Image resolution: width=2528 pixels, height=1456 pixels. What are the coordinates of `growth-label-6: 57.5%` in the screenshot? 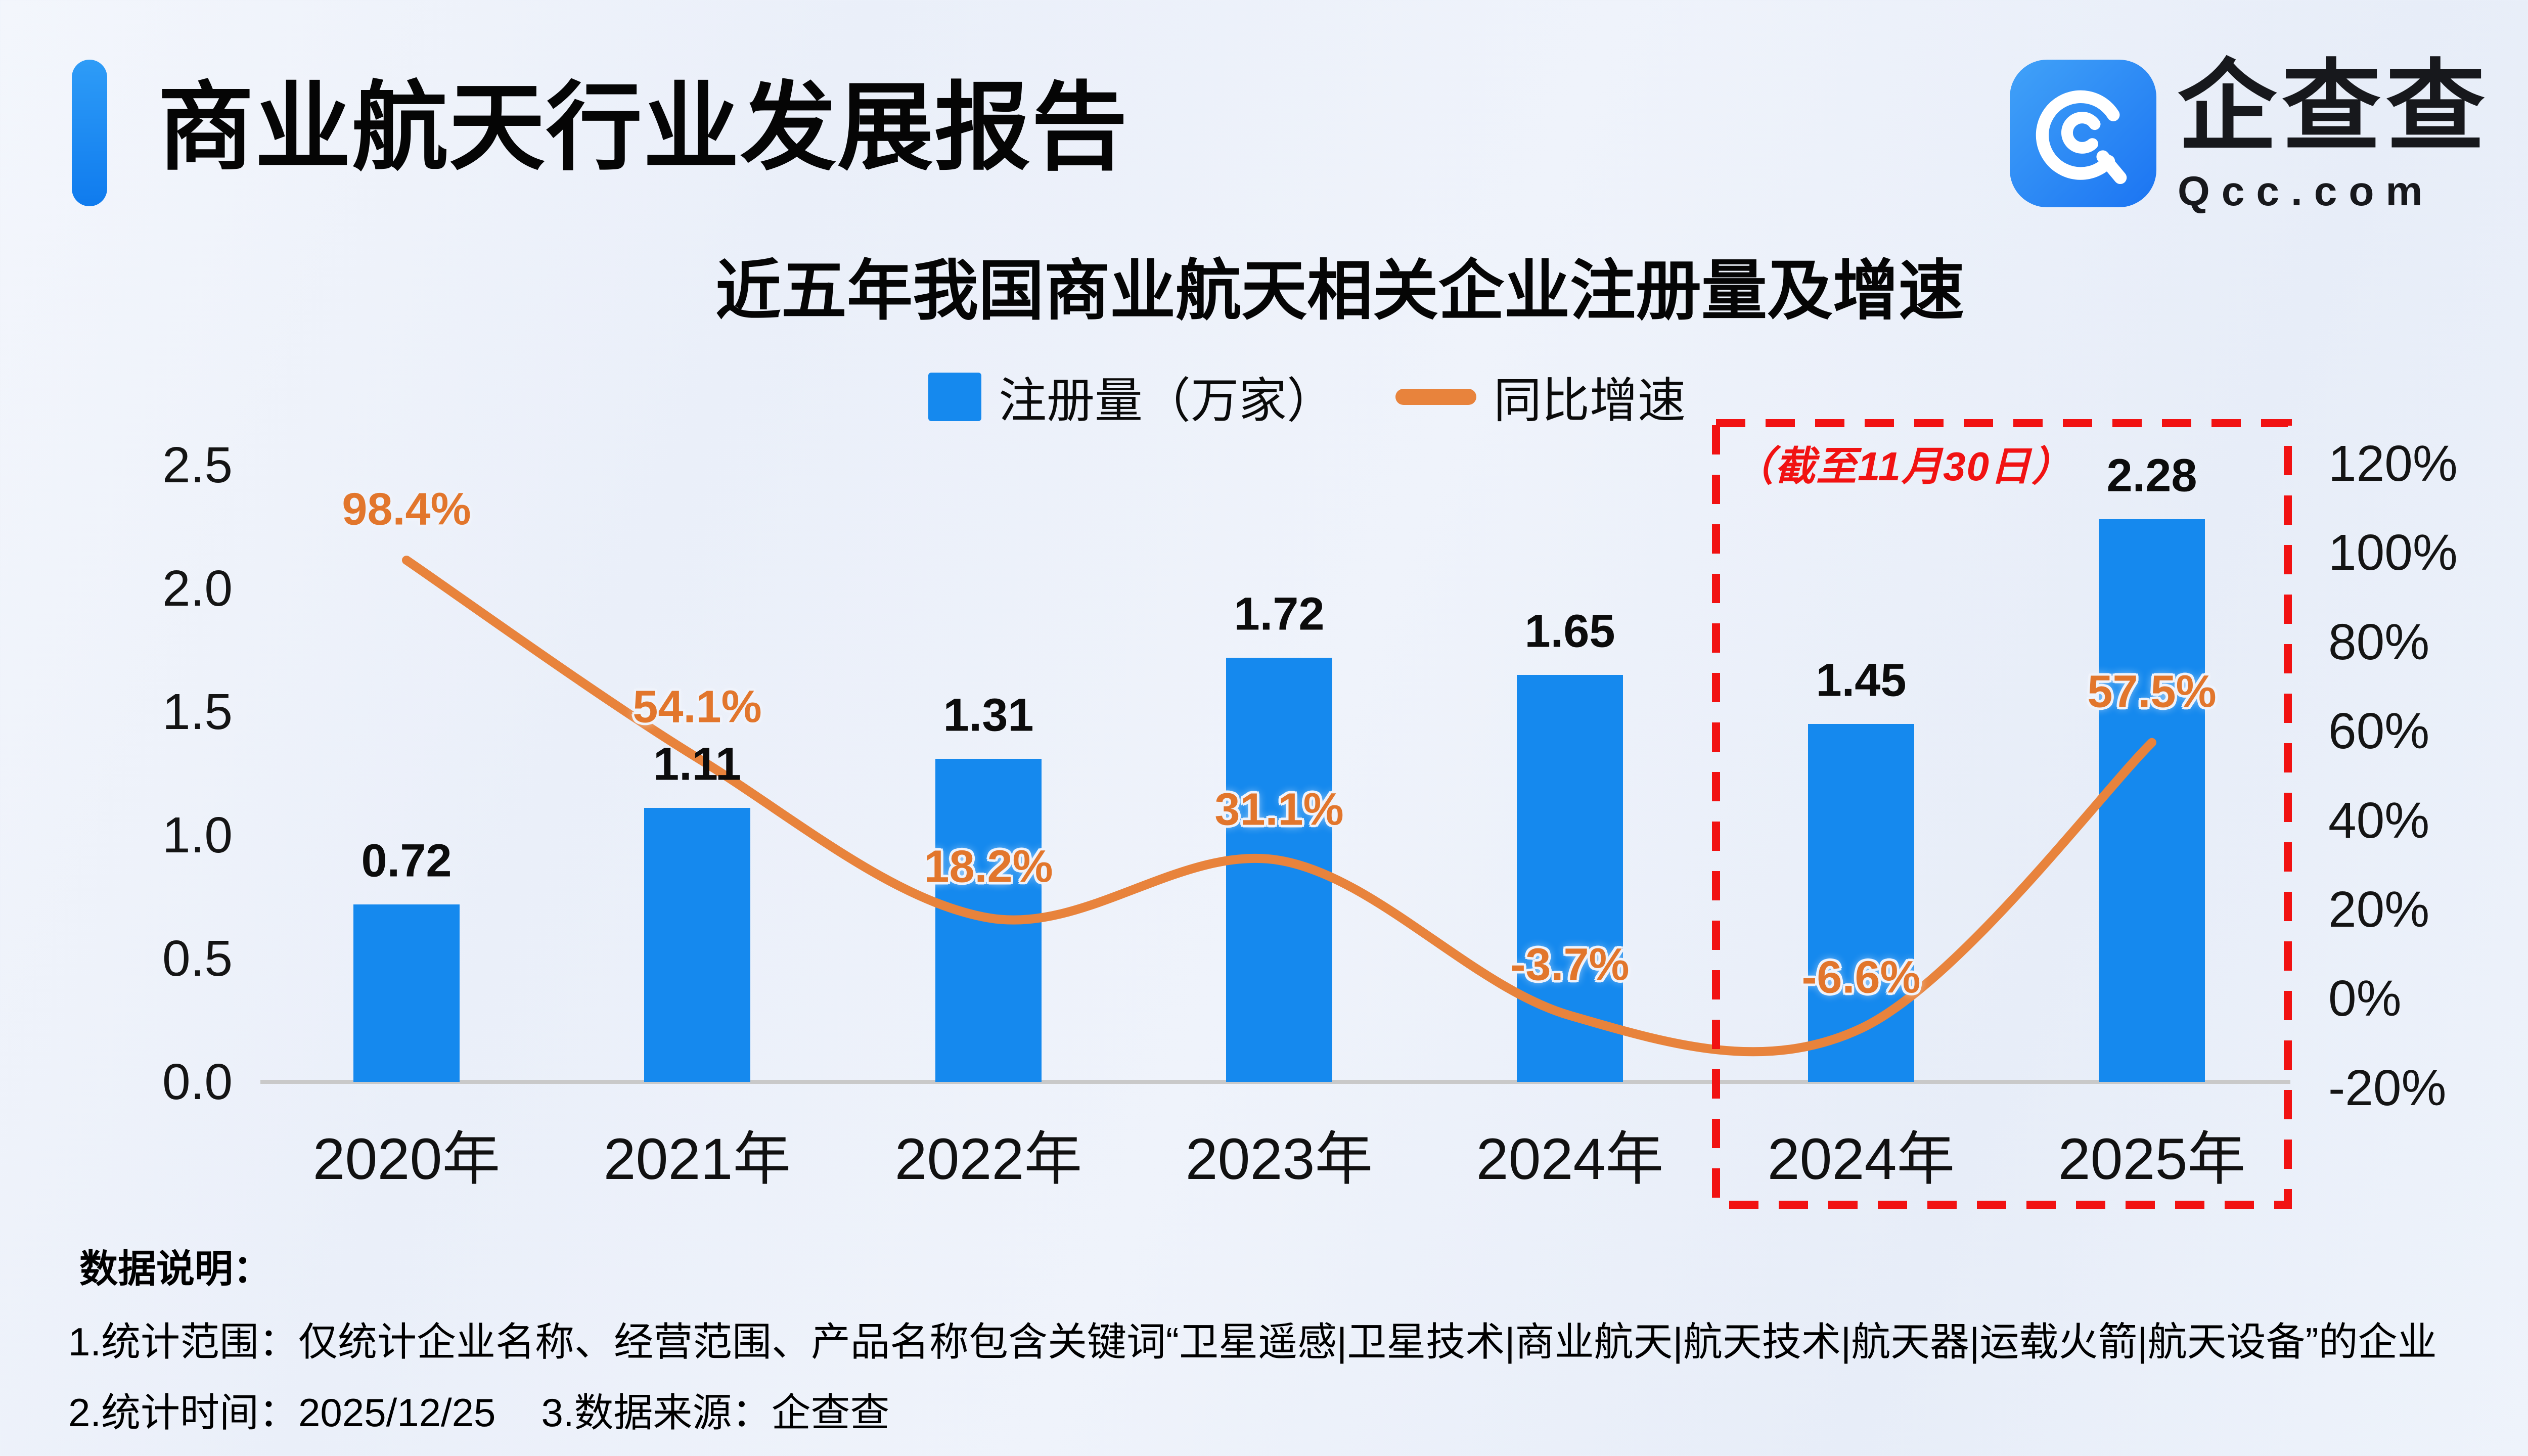 It's located at (2152, 691).